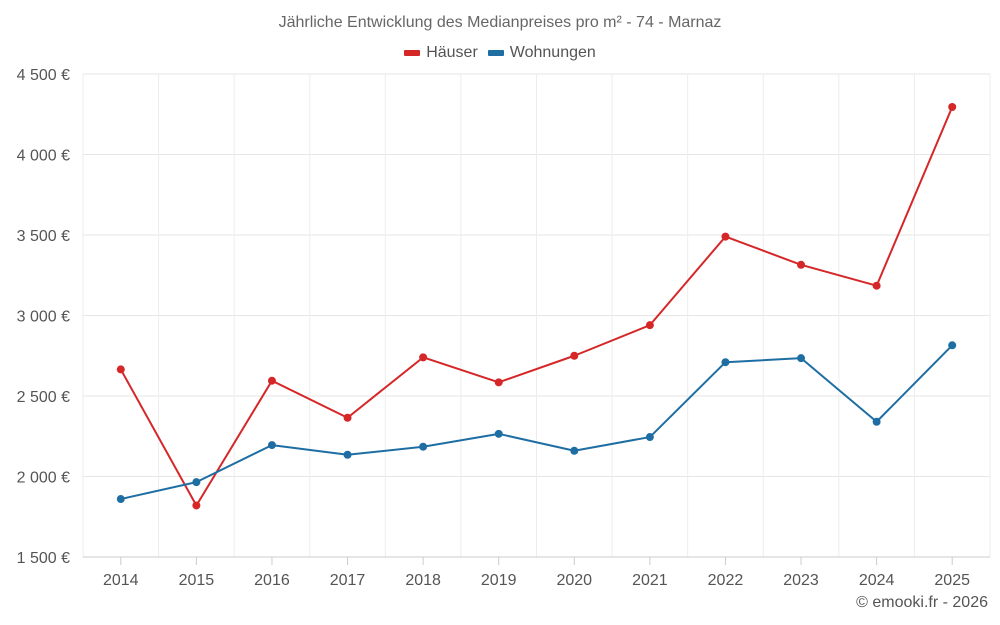 The width and height of the screenshot is (1000, 625). I want to click on x-tick-label: 2014, so click(121, 580).